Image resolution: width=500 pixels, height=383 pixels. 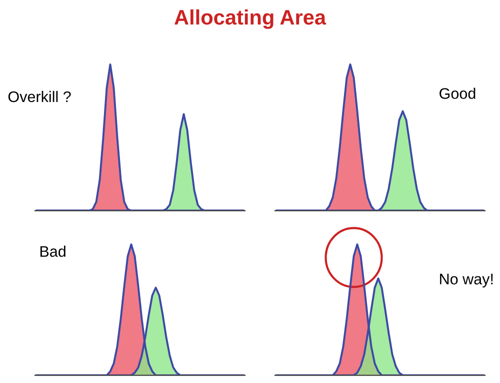 I want to click on annotation: Good, so click(x=458, y=93).